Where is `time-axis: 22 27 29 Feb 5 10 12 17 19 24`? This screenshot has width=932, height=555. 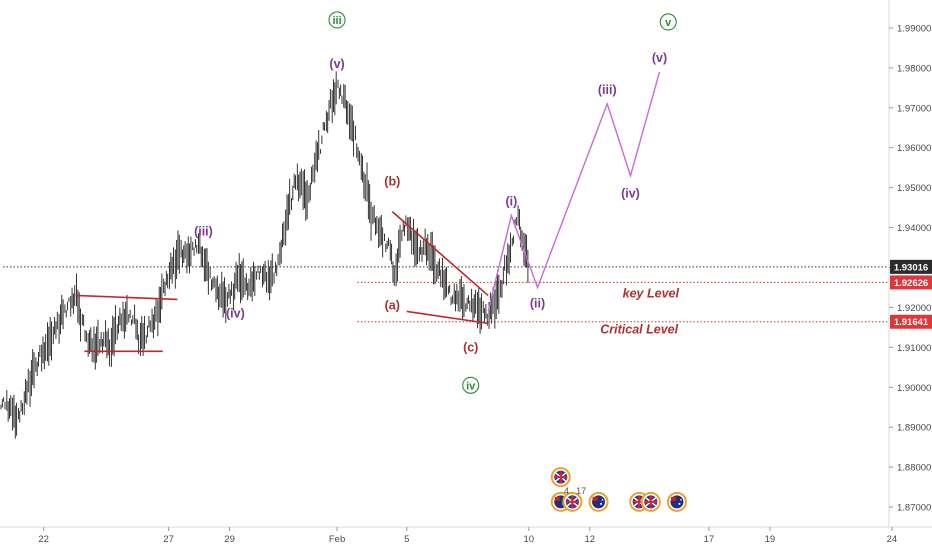 time-axis: 22 27 29 Feb 5 10 12 17 19 24 is located at coordinates (467, 536).